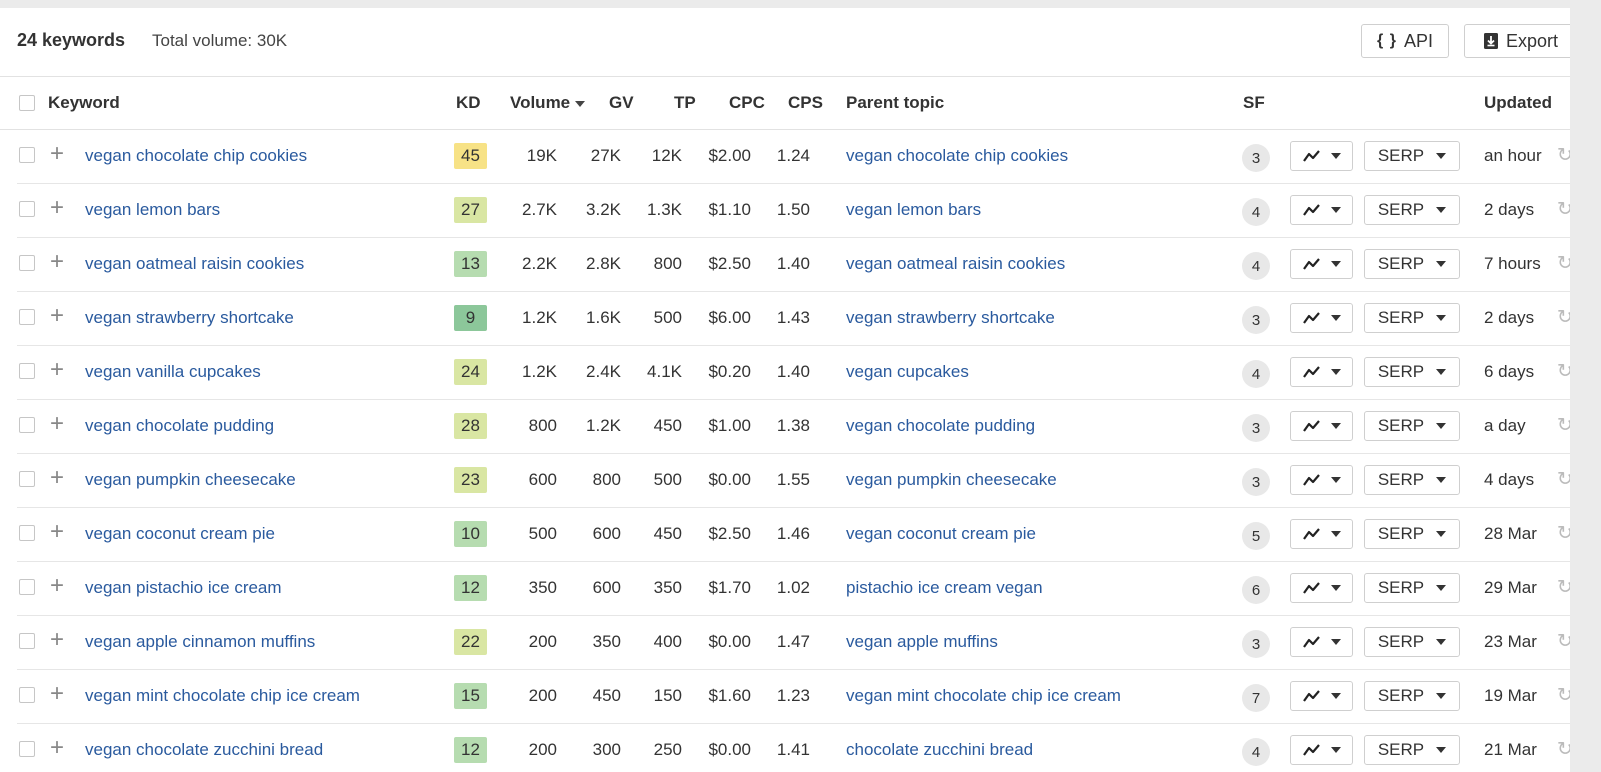 Image resolution: width=1601 pixels, height=772 pixels. Describe the element at coordinates (983, 695) in the screenshot. I see `parent-topic-link: vegan mint chocolate chip ice cream` at that location.